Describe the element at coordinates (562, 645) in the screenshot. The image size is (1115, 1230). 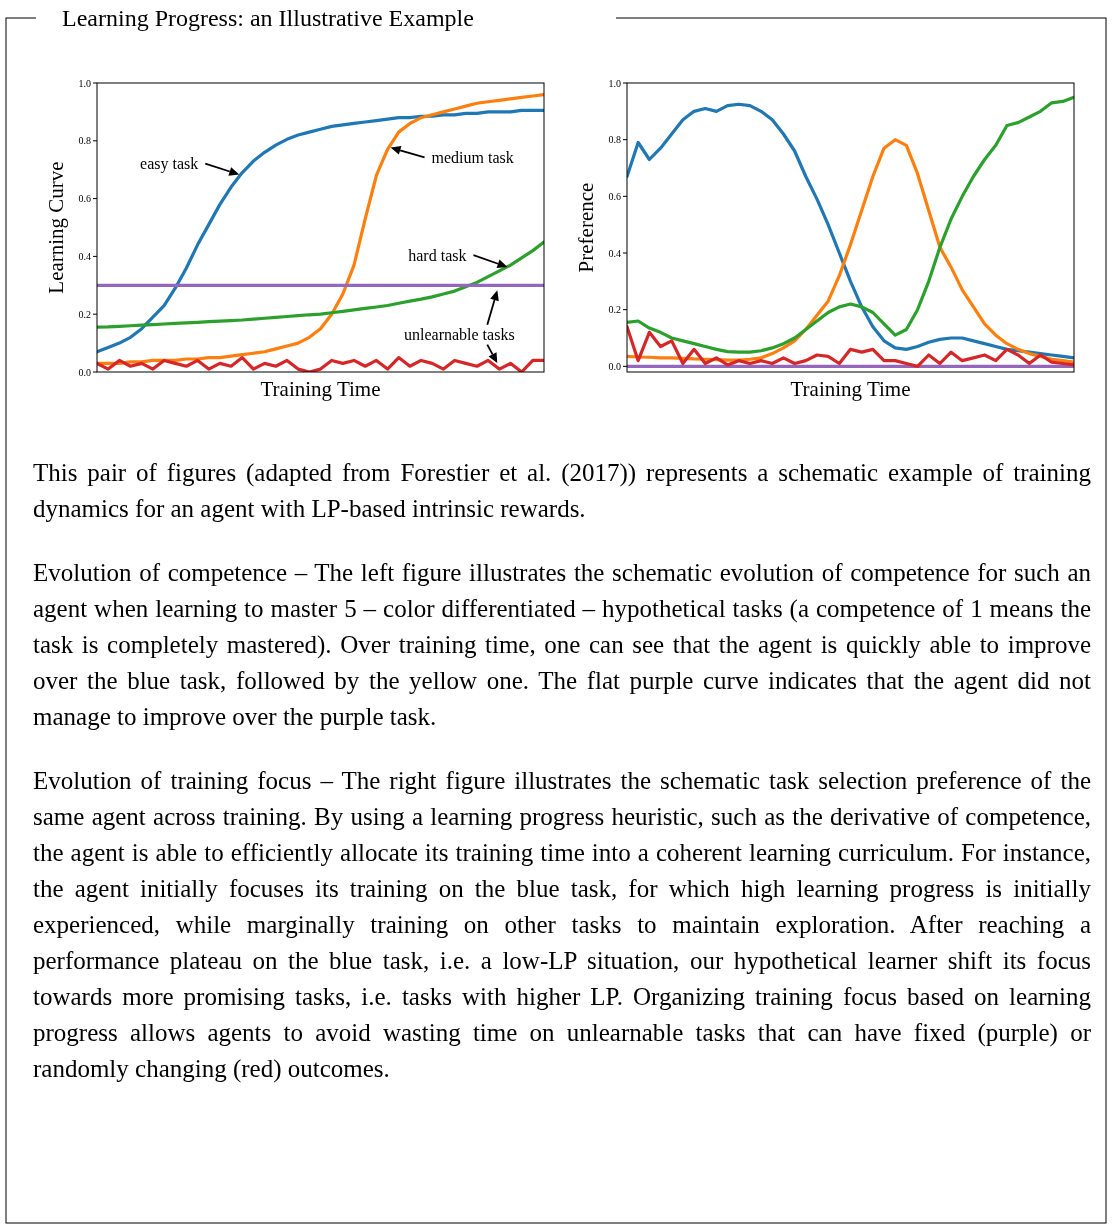
I see `text: Evolution of competence – The left figure illustrates the schematic evolution of competence for such an agent when learning to master 5 – color differentiated – hypothetical tasks (a competence of 1 means the task is completely mastered). Over training time, one can see that the agent is quickly able to improve over the blue task, followed by the yellow one. The flat purple curve indicates that the agent did not manage to improve over the purple task.` at that location.